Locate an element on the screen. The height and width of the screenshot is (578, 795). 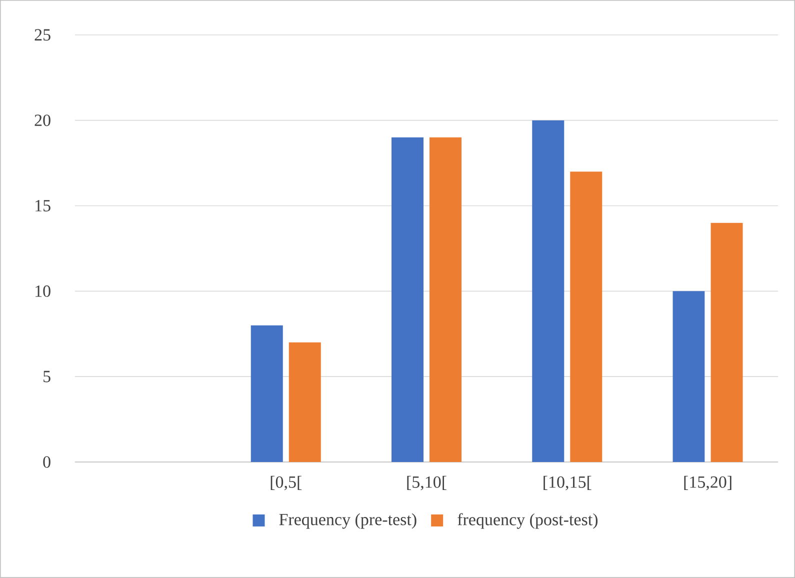
legend-label: frequency (post-test) is located at coordinates (528, 521).